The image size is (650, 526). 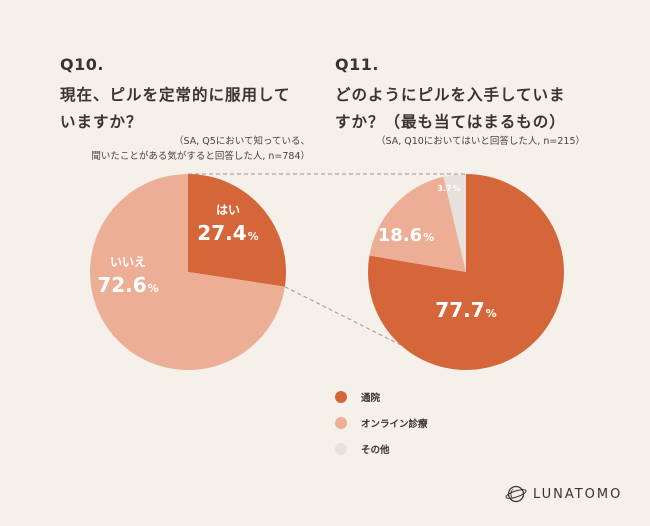 What do you see at coordinates (82, 64) in the screenshot?
I see `q10-number: Q10.` at bounding box center [82, 64].